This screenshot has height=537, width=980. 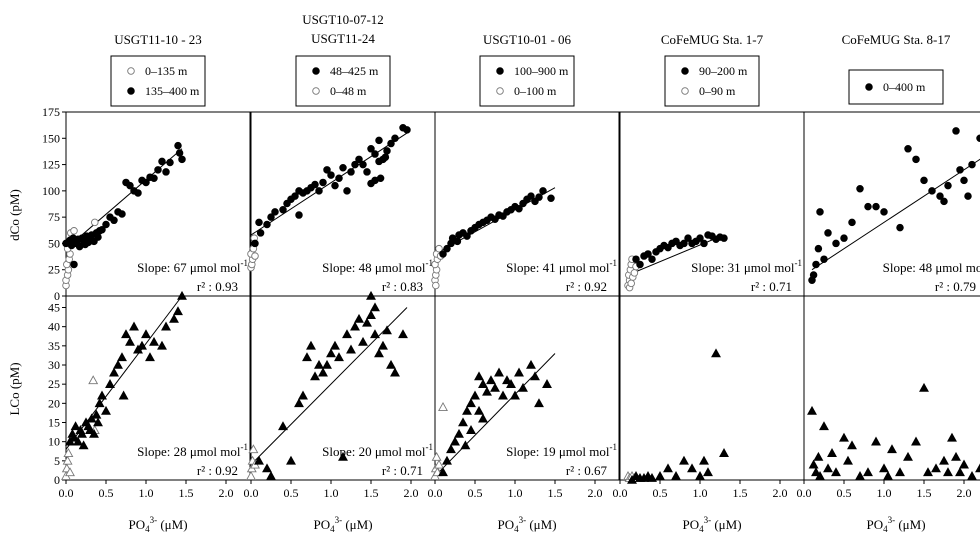 I want to click on slope-annotation: Slope: 48 μmol mol-1, so click(x=377, y=266).